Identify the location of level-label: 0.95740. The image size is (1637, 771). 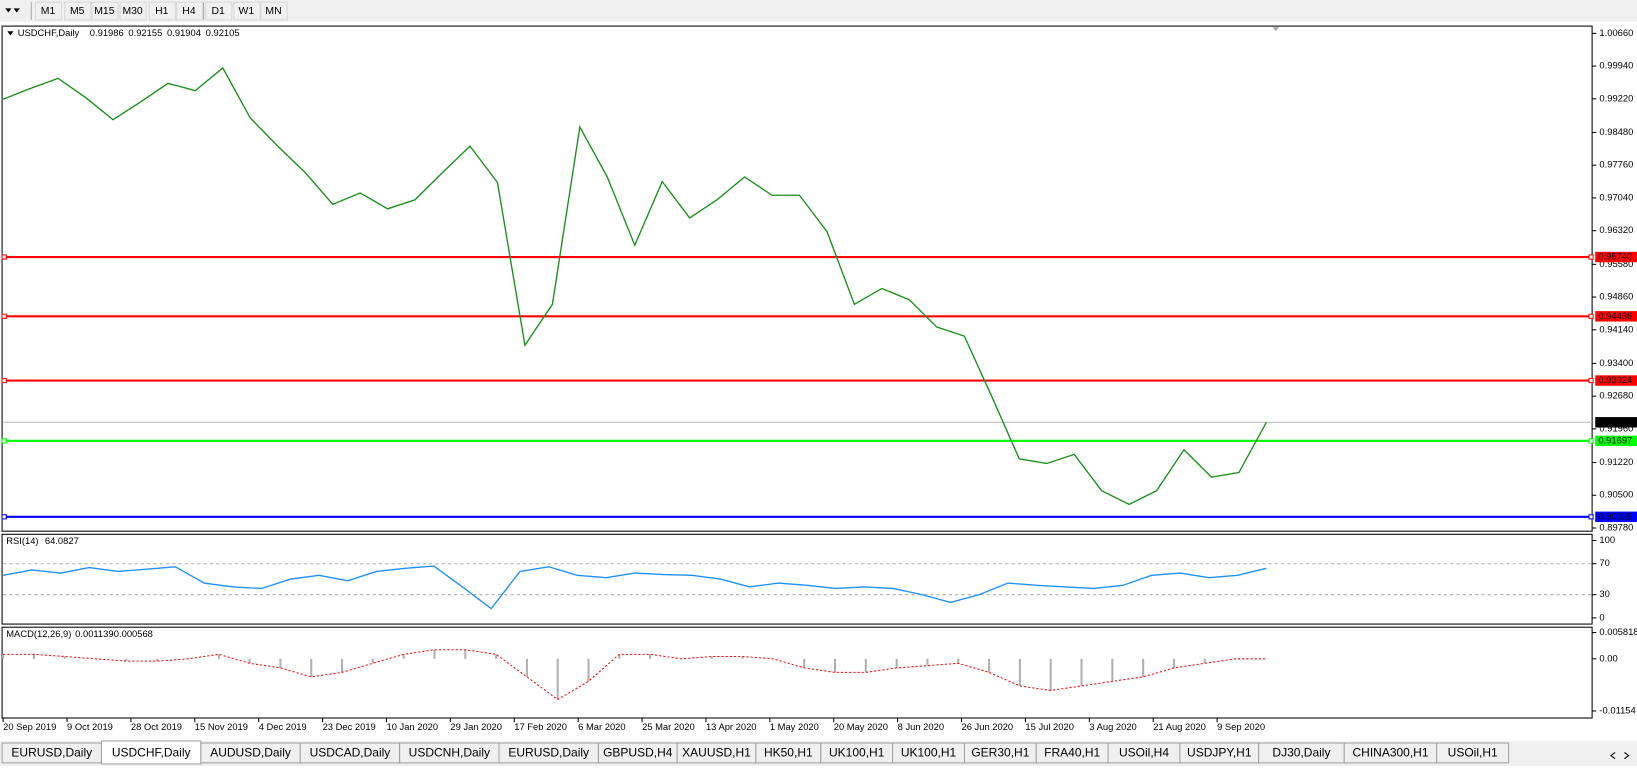
(1615, 256).